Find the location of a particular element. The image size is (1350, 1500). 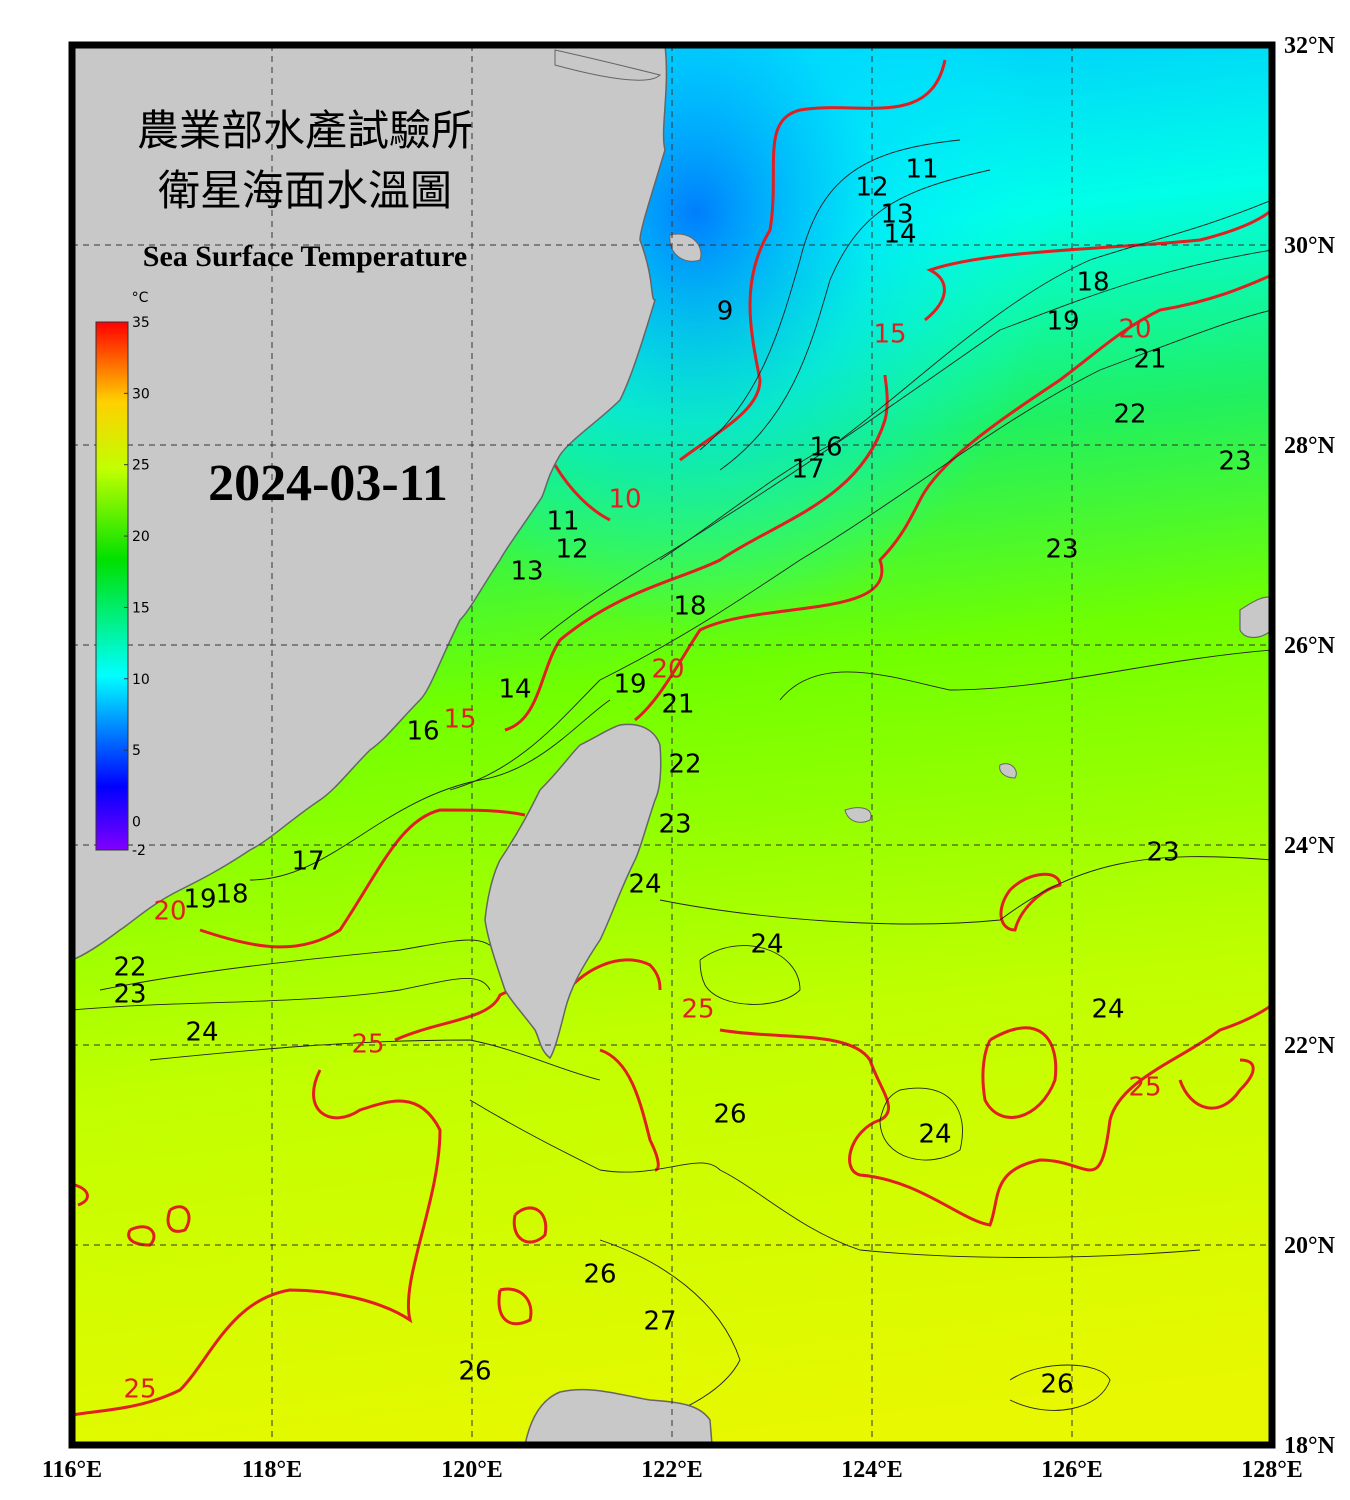

contour-label: 27 is located at coordinates (659, 1322).